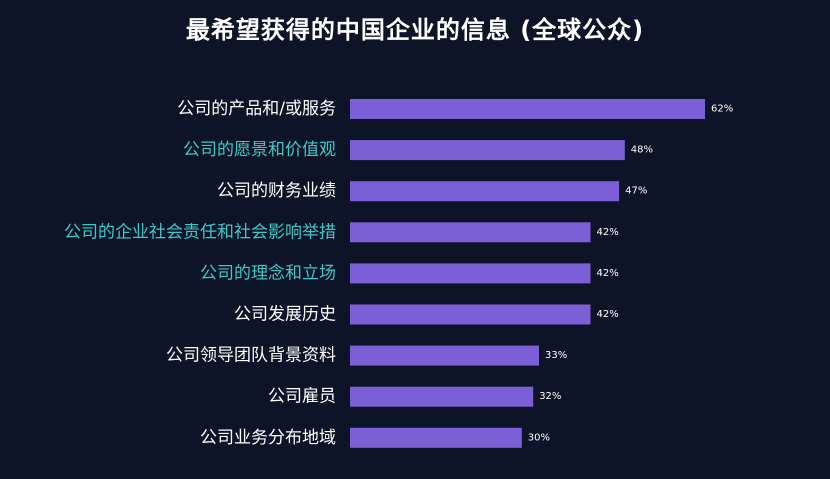  What do you see at coordinates (276, 191) in the screenshot?
I see `category-label: 公司的财务业绩` at bounding box center [276, 191].